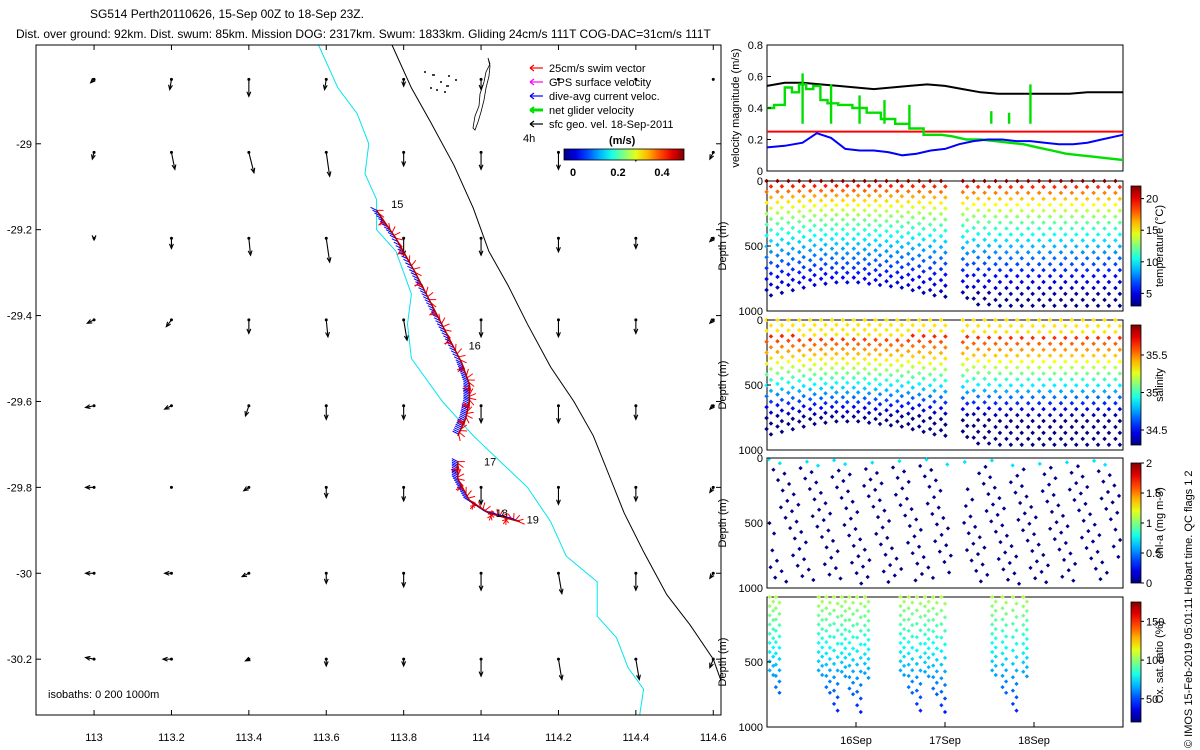 The height and width of the screenshot is (750, 1200). What do you see at coordinates (945, 385) in the screenshot?
I see `salinity-axes-frame` at bounding box center [945, 385].